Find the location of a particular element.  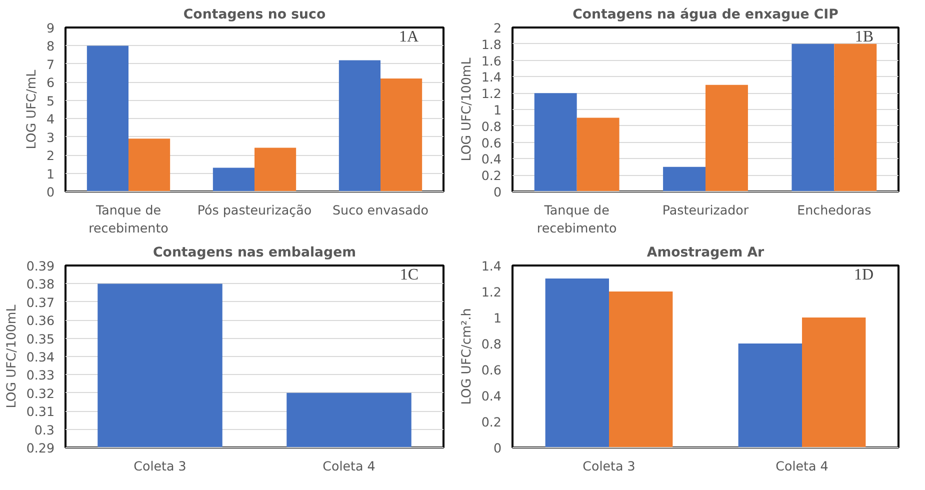

y-tick-label: 4 is located at coordinates (50, 119).